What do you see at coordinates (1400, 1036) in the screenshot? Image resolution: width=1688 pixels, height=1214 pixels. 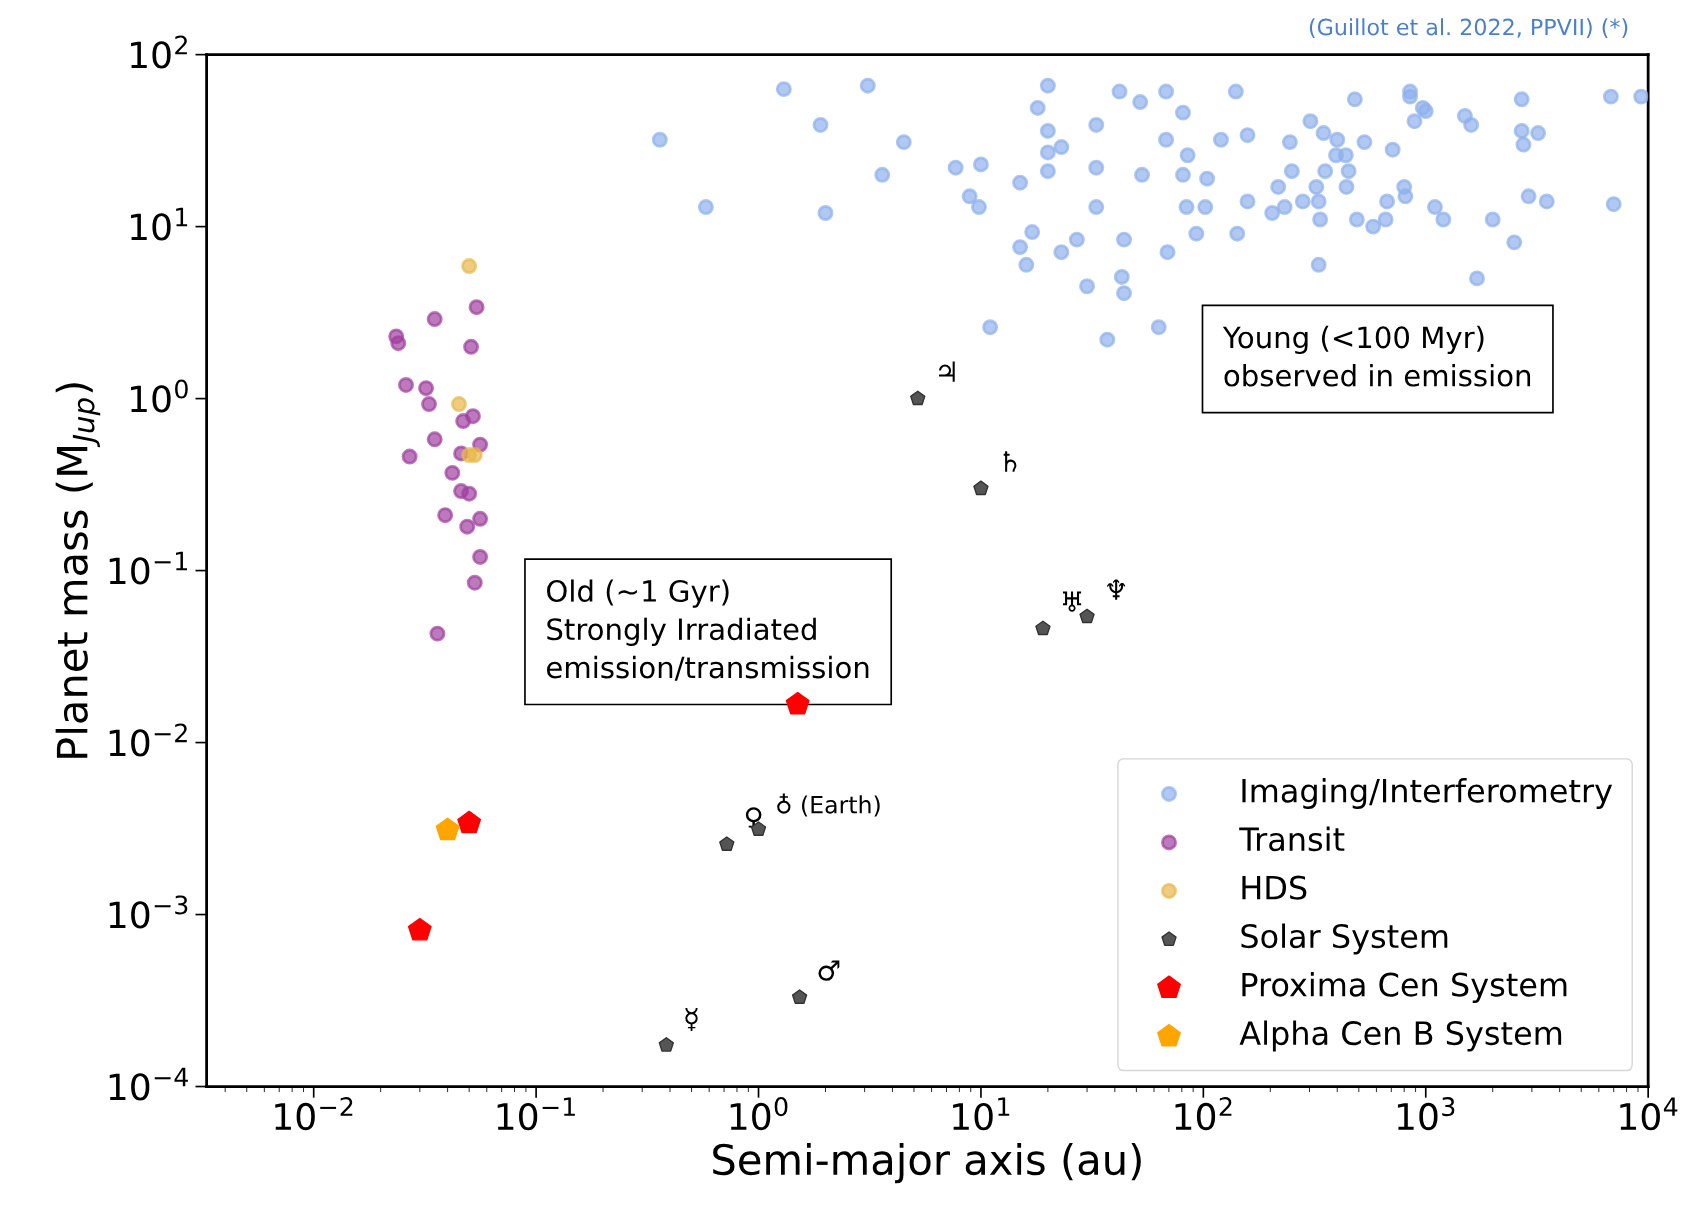 I see `legend-label: Alpha Cen B System` at bounding box center [1400, 1036].